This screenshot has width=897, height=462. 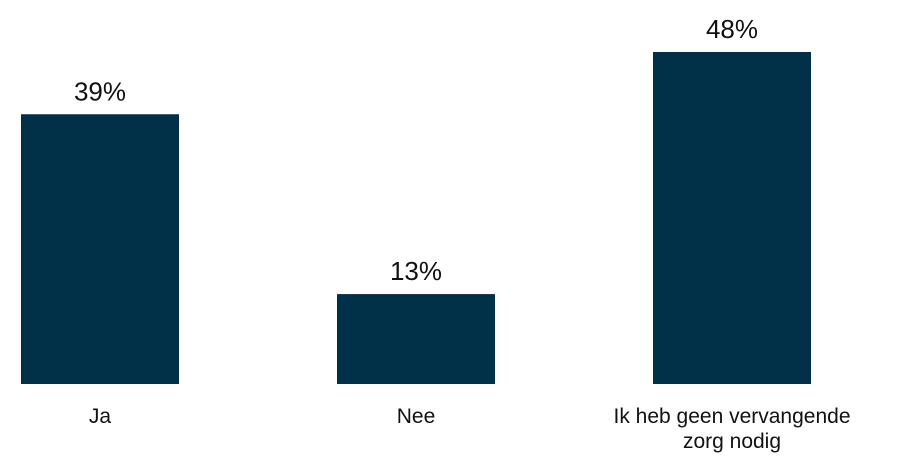 What do you see at coordinates (416, 271) in the screenshot?
I see `data-label-nee: 13%` at bounding box center [416, 271].